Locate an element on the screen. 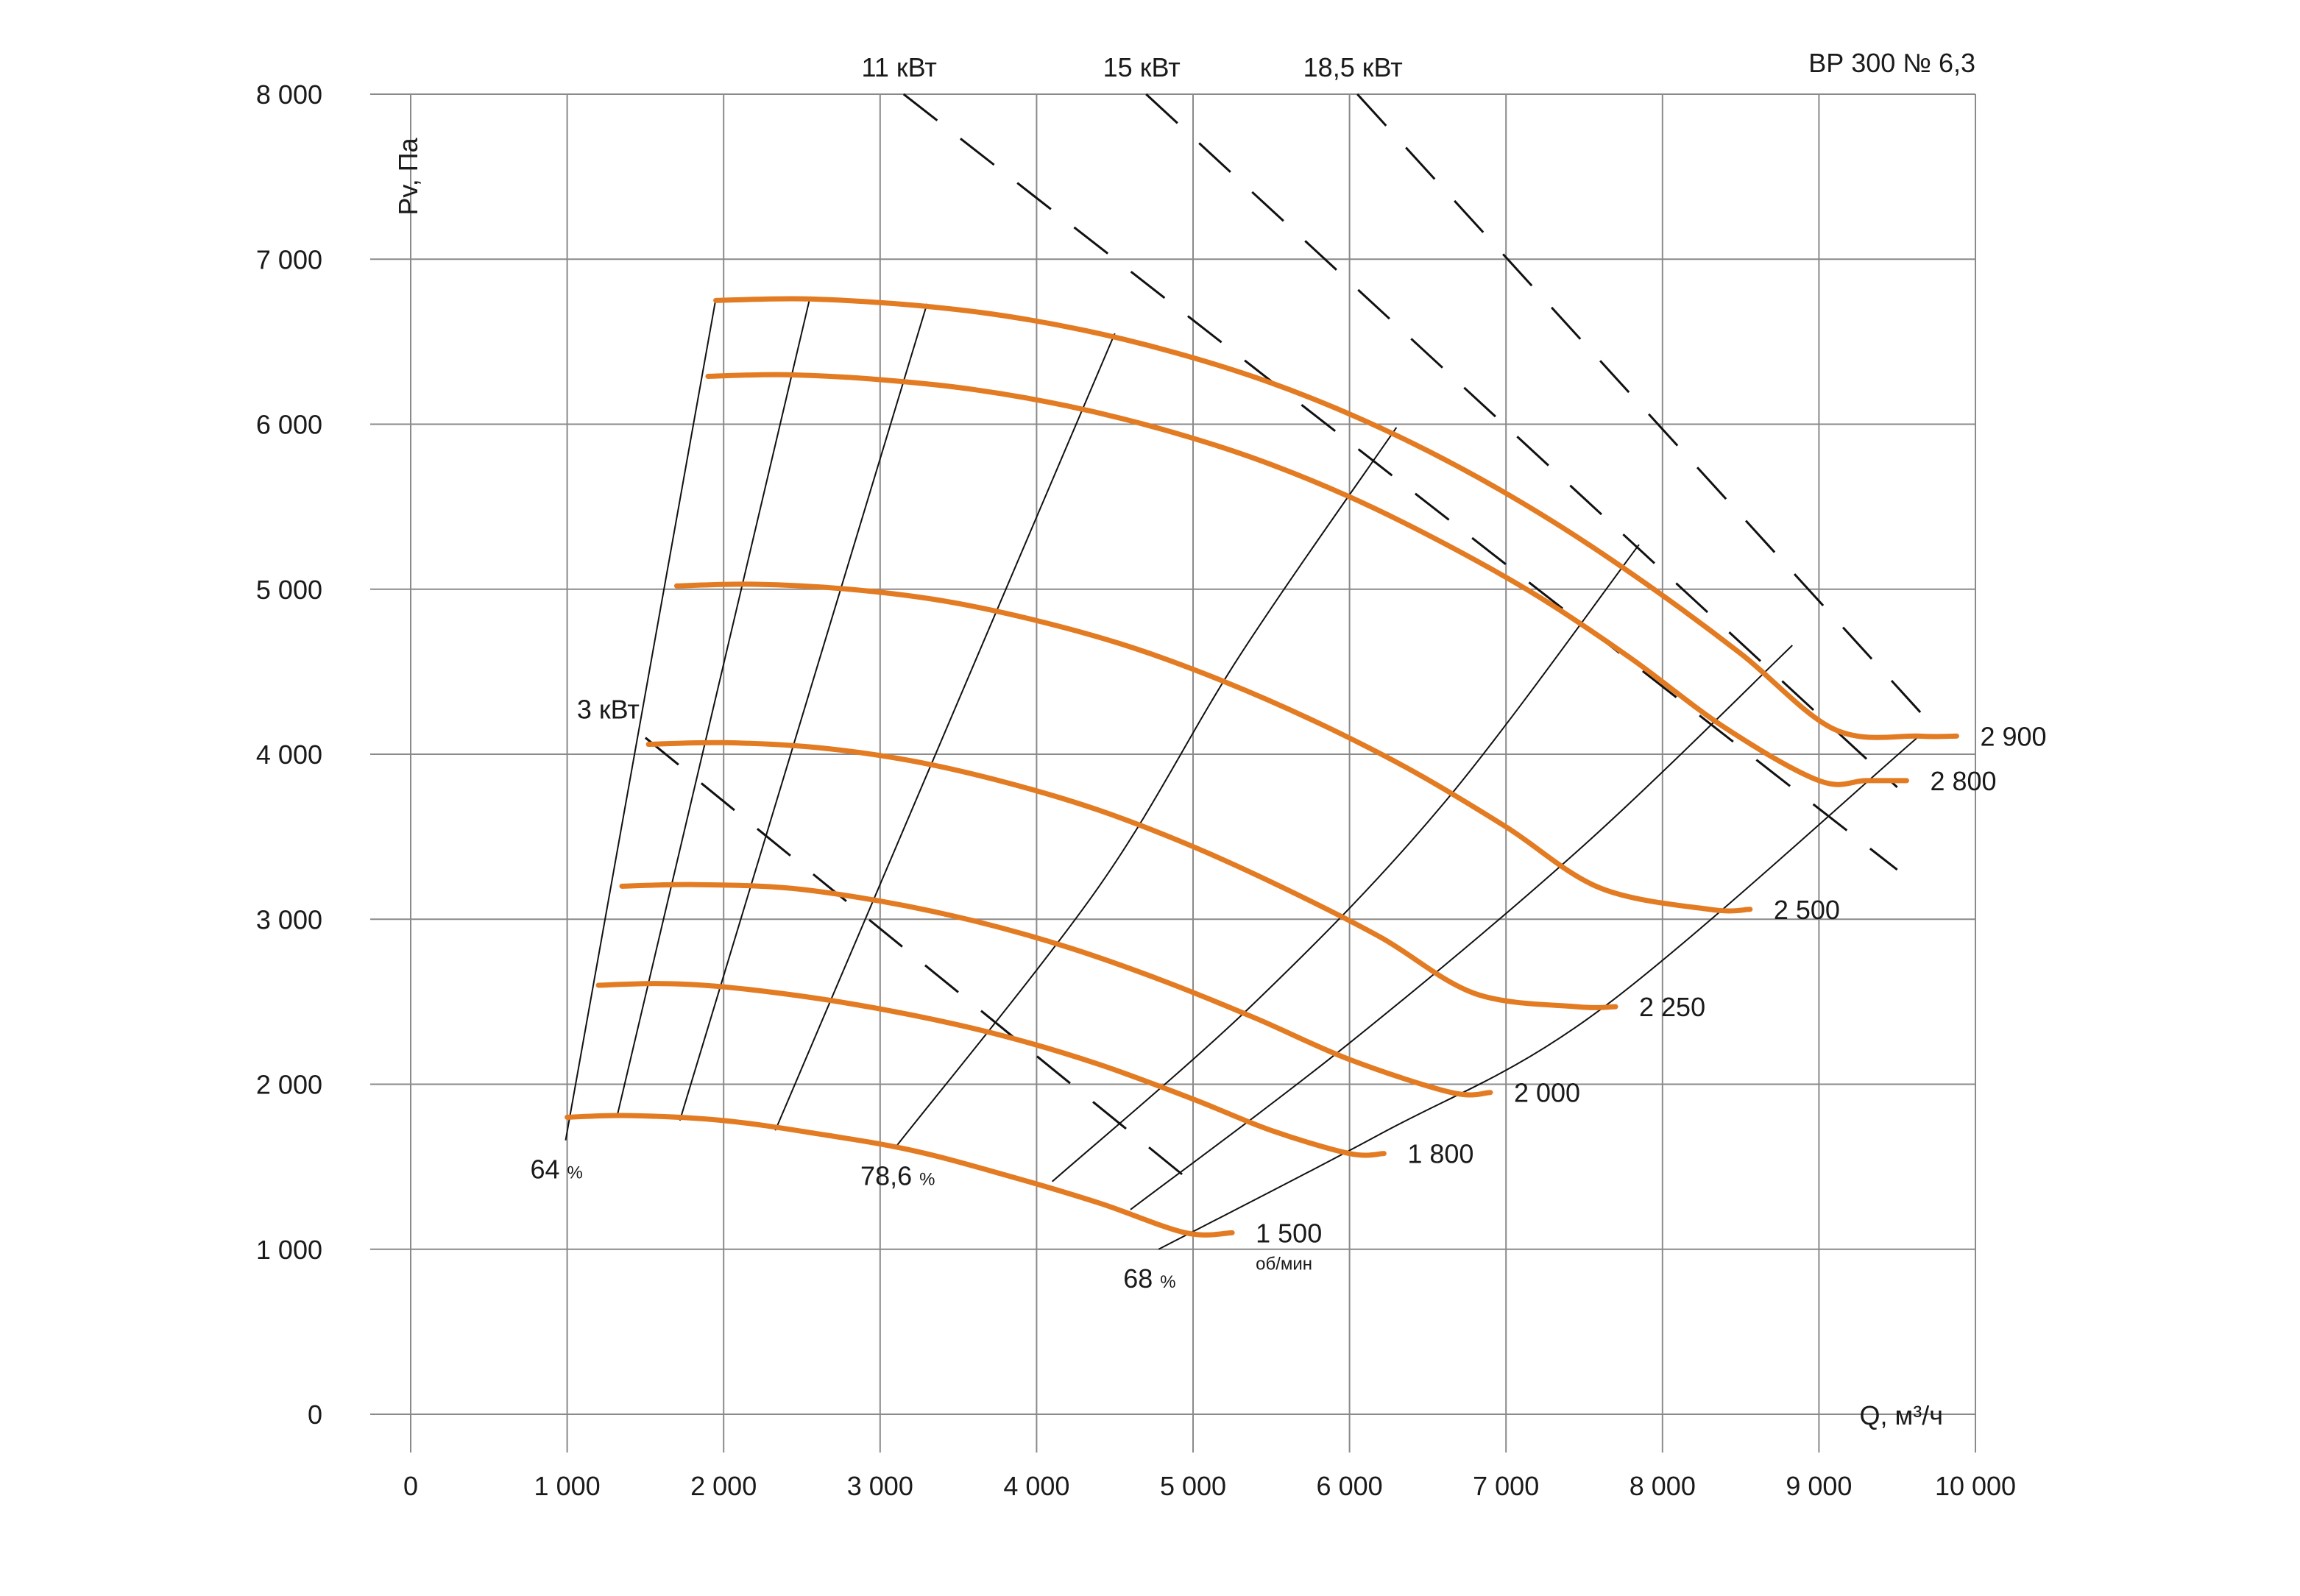 This screenshot has width=2300, height=1596. x-tick-label: 4 000 is located at coordinates (1036, 1486).